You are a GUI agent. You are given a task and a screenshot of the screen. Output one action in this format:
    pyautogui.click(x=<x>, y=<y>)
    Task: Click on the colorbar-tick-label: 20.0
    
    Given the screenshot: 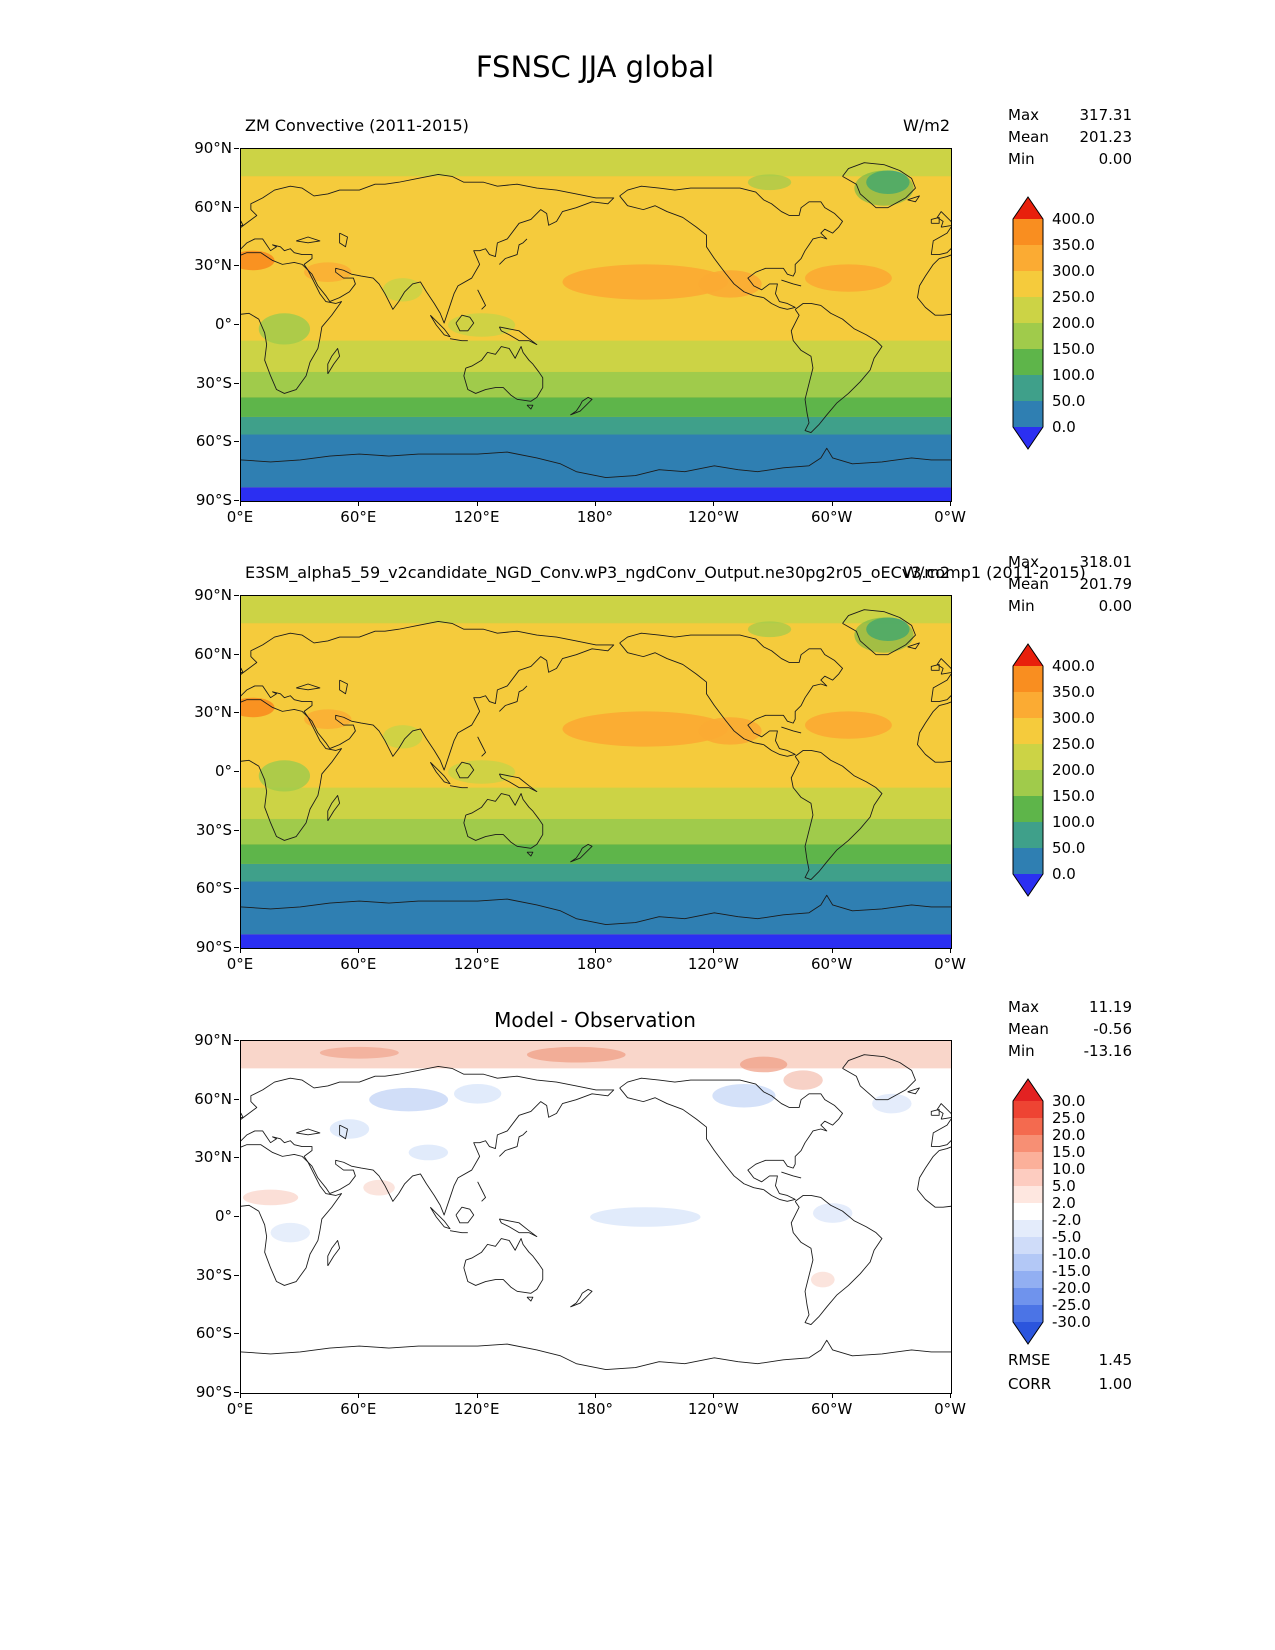 What is the action you would take?
    pyautogui.click(x=1069, y=1135)
    